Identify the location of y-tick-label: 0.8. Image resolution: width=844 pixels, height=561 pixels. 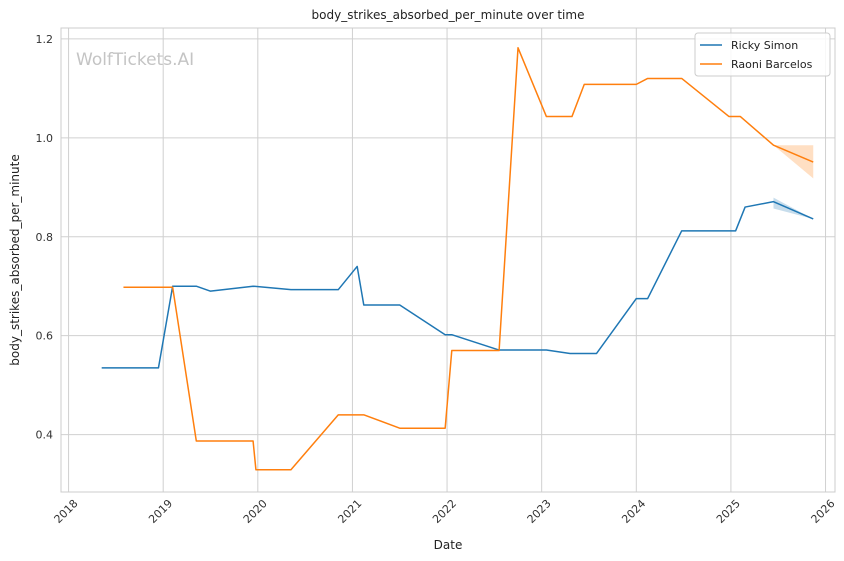
(45, 237).